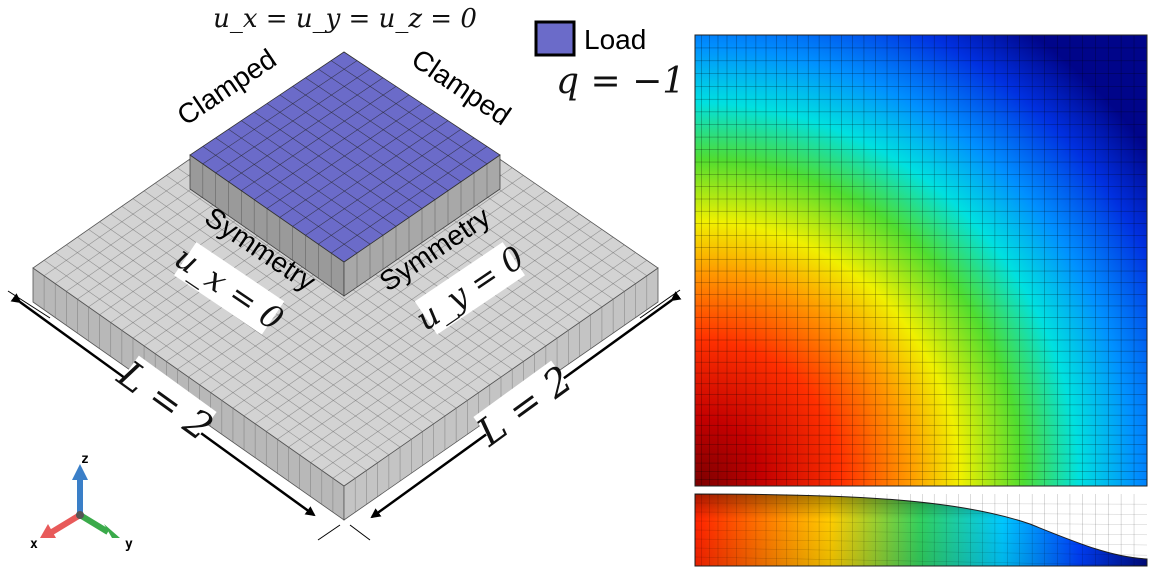 The image size is (1149, 567). What do you see at coordinates (85, 459) in the screenshot?
I see `z-axis-label: z` at bounding box center [85, 459].